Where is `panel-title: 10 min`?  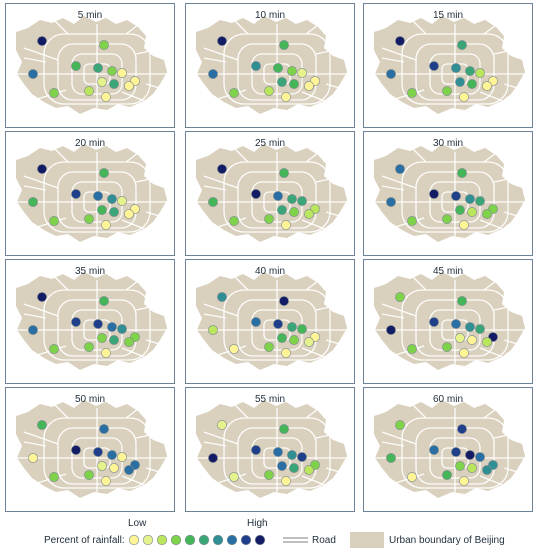 panel-title: 10 min is located at coordinates (269, 15).